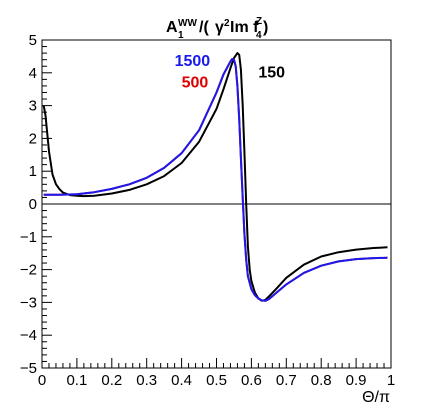  Describe the element at coordinates (28, 368) in the screenshot. I see `y-tick-label: −5` at that location.